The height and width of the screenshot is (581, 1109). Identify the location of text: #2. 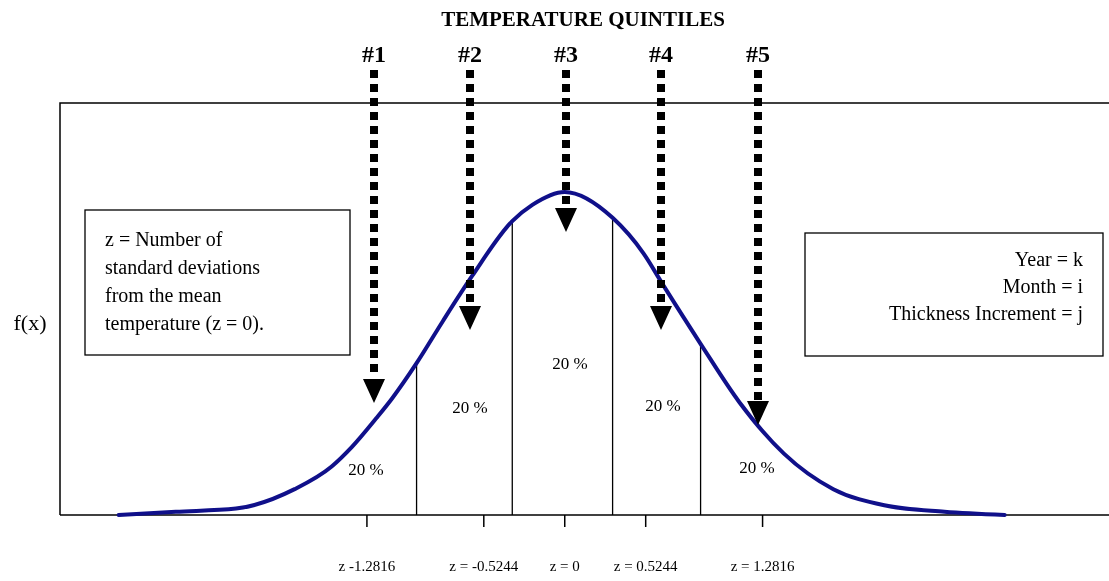
(470, 54).